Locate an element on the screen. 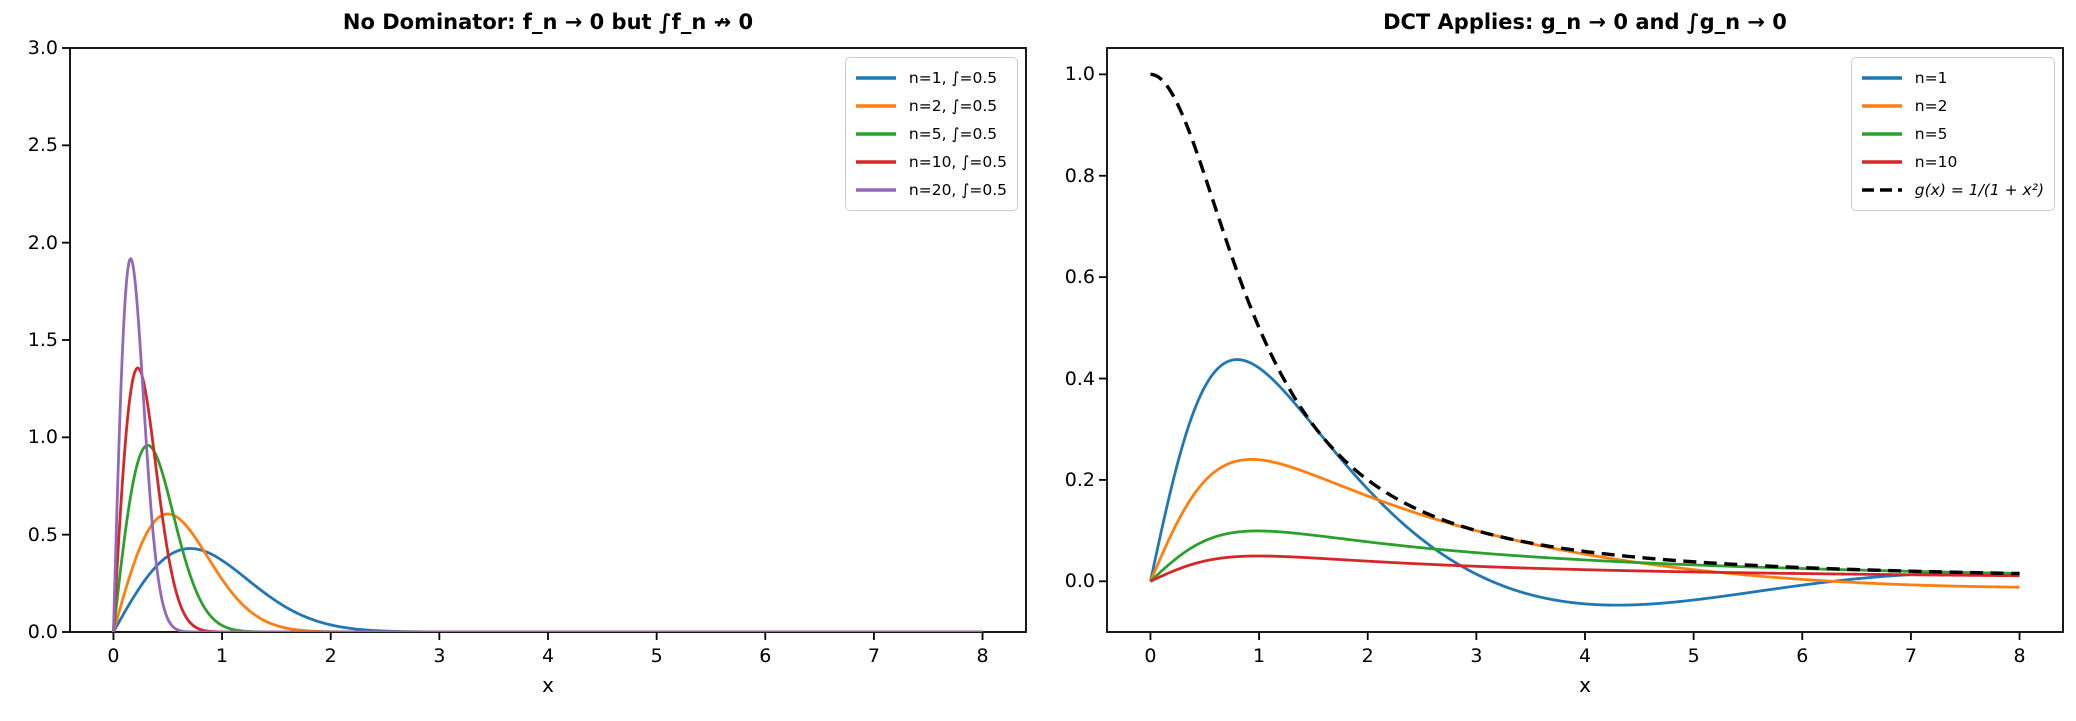 The height and width of the screenshot is (721, 2076). legend-item: n=10 is located at coordinates (1952, 162).